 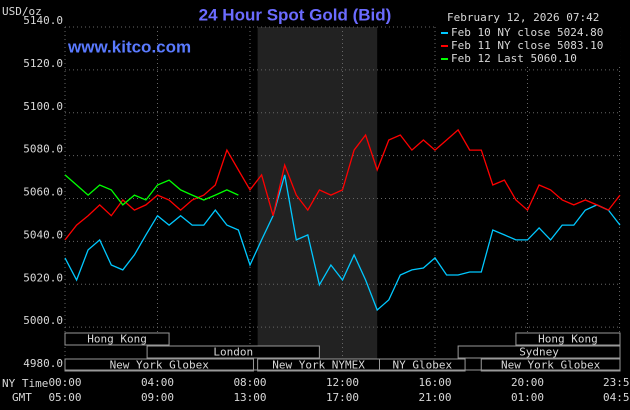 I want to click on x2-tick-label: 21:00, so click(x=434, y=397).